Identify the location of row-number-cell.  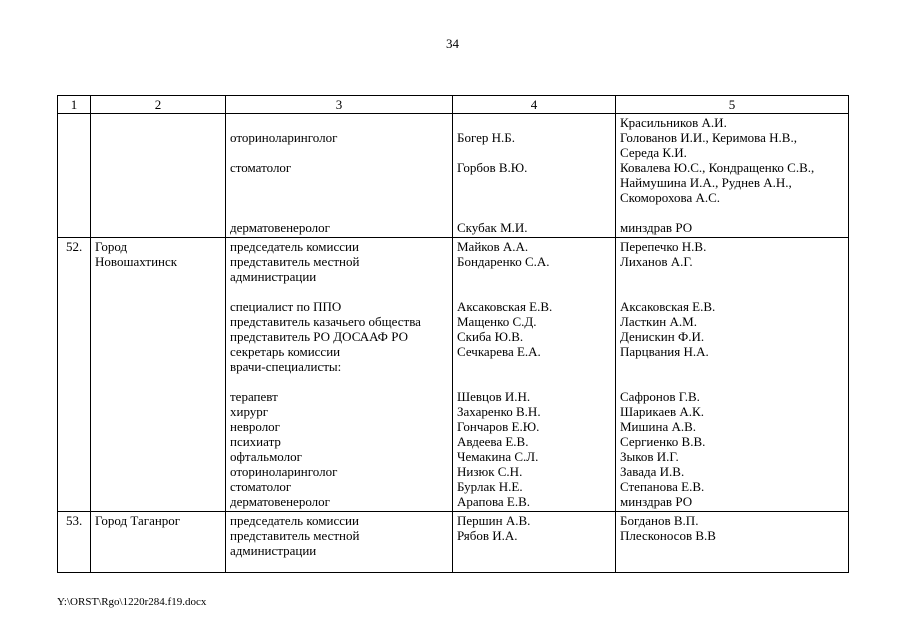
(74, 175).